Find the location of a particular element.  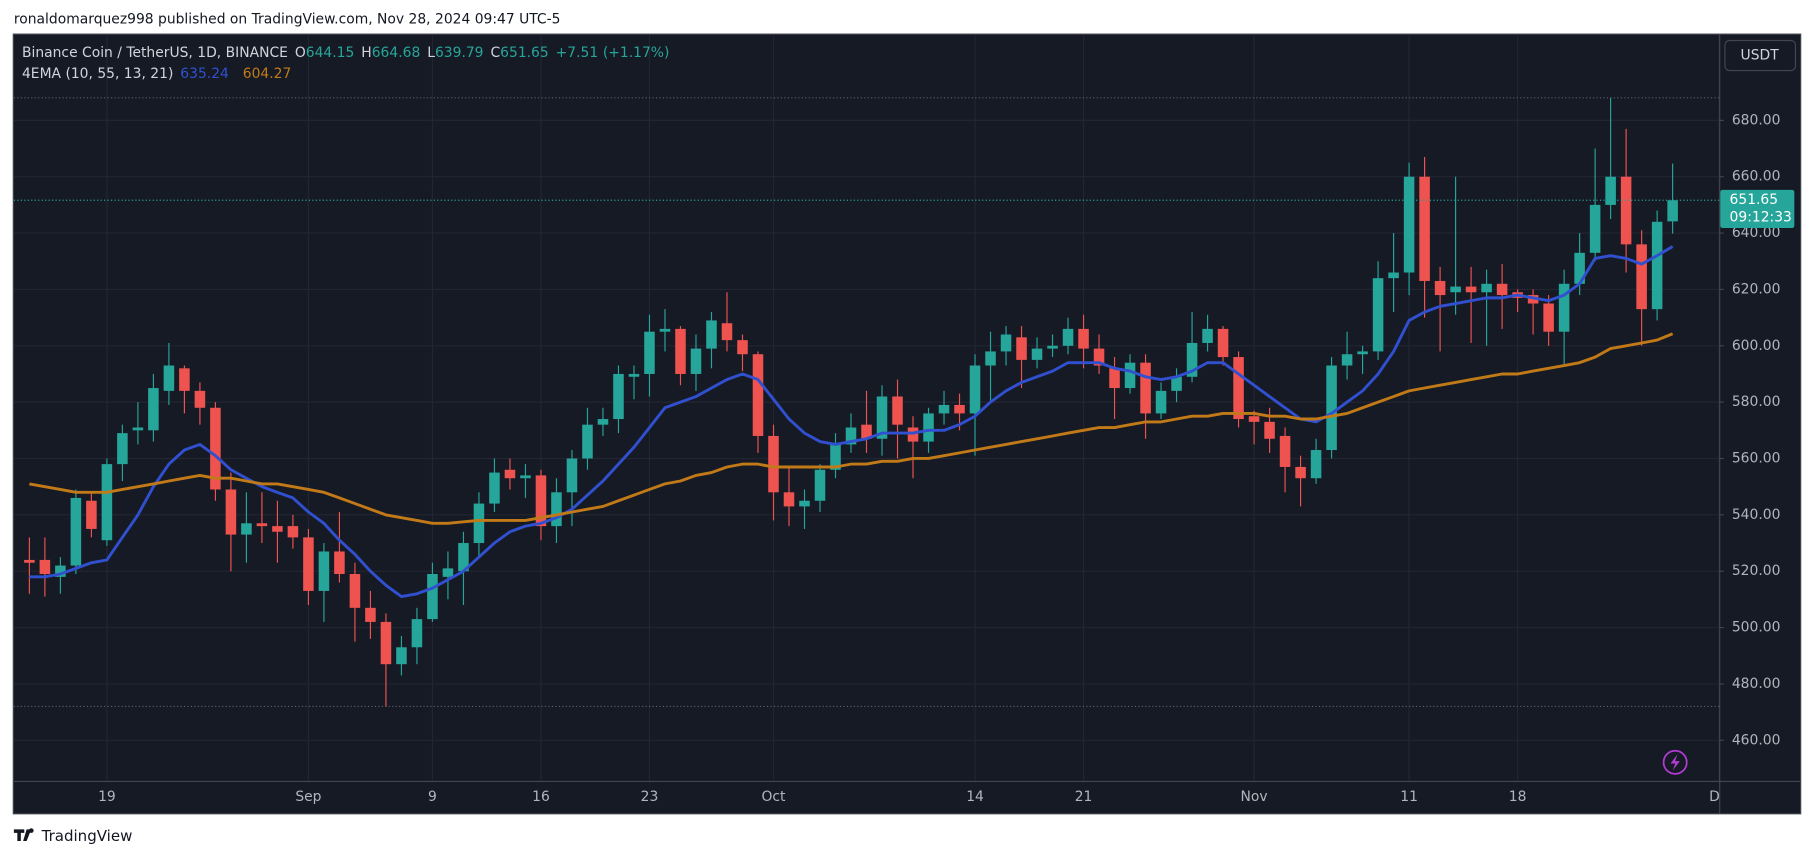

alert-icon is located at coordinates (1675, 762).